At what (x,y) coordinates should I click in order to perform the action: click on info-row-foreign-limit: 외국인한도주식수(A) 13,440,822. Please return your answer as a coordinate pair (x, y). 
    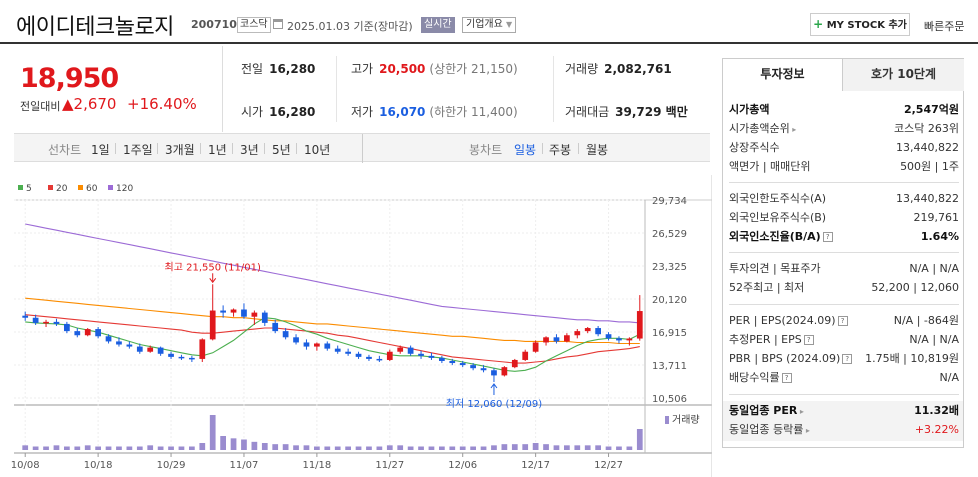
    Looking at the image, I should click on (844, 198).